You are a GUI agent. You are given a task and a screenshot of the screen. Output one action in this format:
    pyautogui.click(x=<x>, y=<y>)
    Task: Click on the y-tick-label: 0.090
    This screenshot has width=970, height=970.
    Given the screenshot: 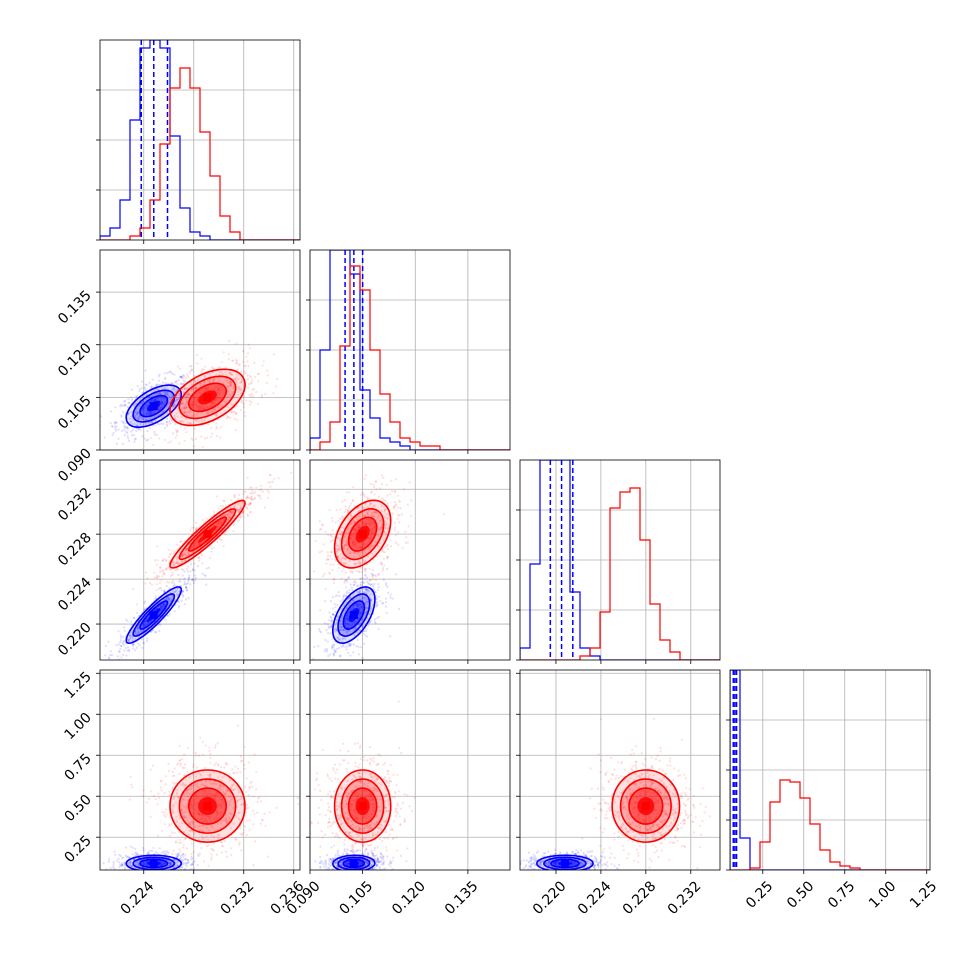 What is the action you would take?
    pyautogui.click(x=75, y=466)
    